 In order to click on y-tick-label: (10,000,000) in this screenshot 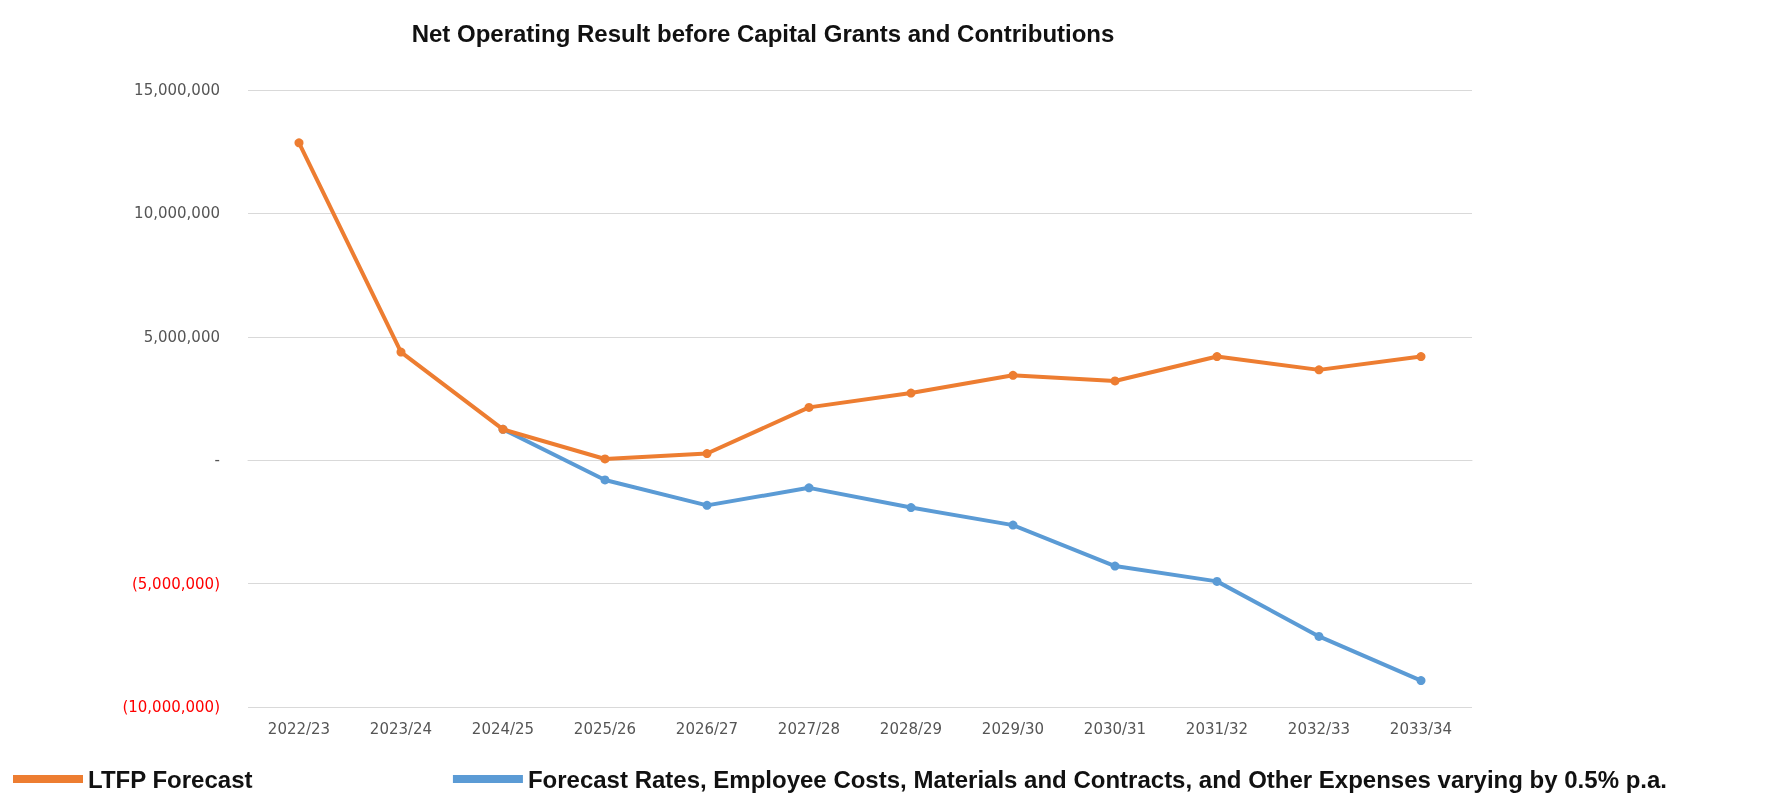, I will do `click(171, 707)`.